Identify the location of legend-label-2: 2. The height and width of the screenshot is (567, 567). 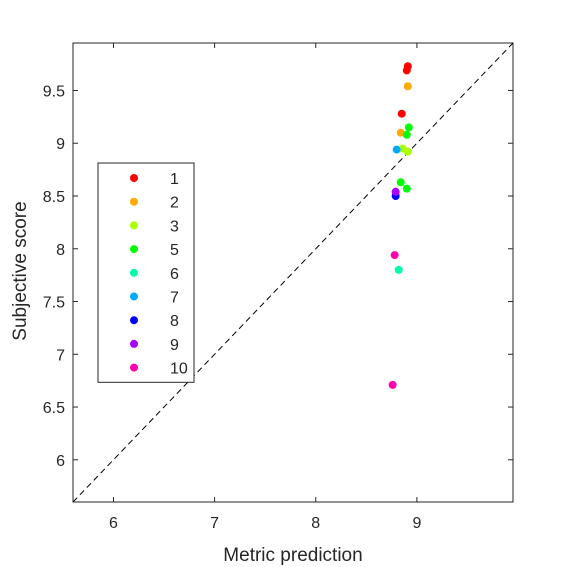
(174, 203).